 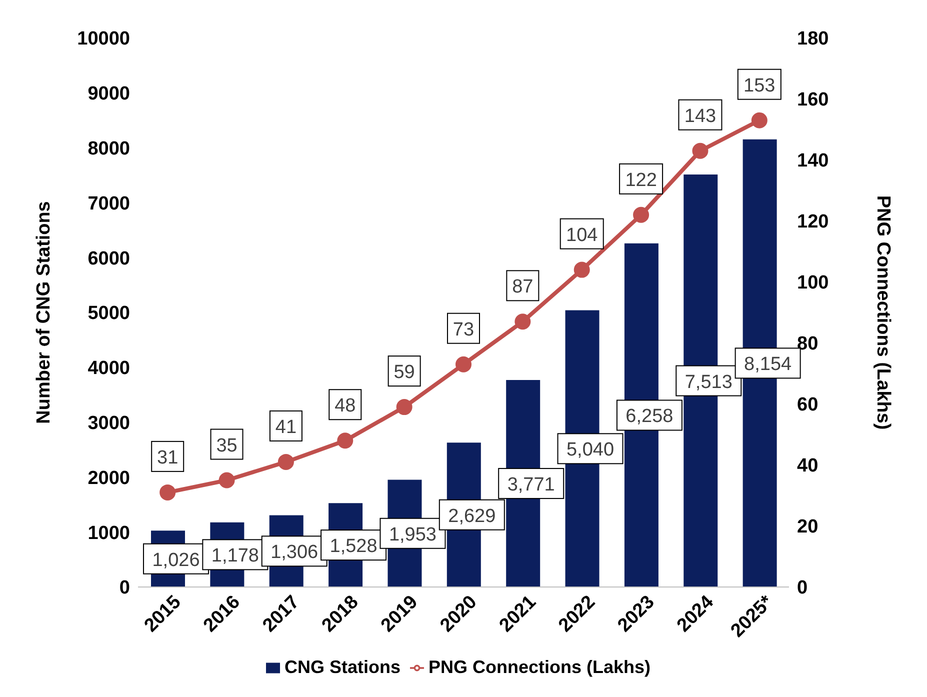 I want to click on y2-tick-label: 60, so click(x=807, y=405).